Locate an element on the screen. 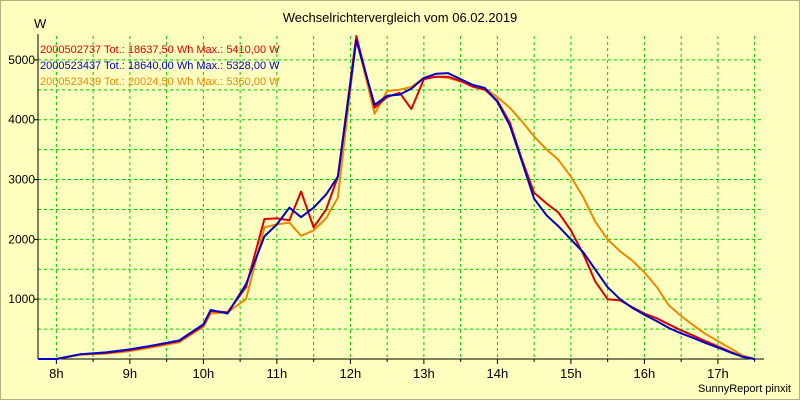 This screenshot has width=800, height=400. x-tick-label: 11h is located at coordinates (277, 373).